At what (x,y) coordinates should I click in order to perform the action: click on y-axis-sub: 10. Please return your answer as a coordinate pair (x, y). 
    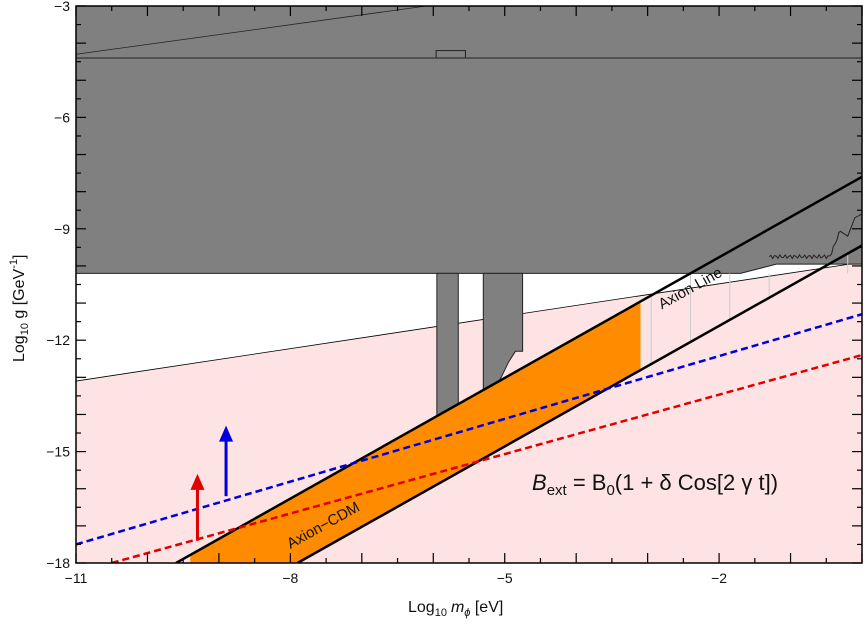
    Looking at the image, I should click on (25, 329).